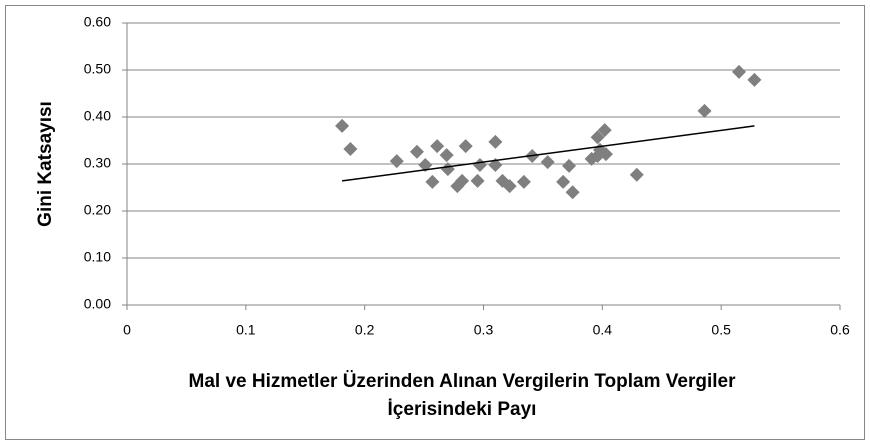 This screenshot has height=445, width=870. What do you see at coordinates (97, 163) in the screenshot?
I see `y-tick-label: 0.30` at bounding box center [97, 163].